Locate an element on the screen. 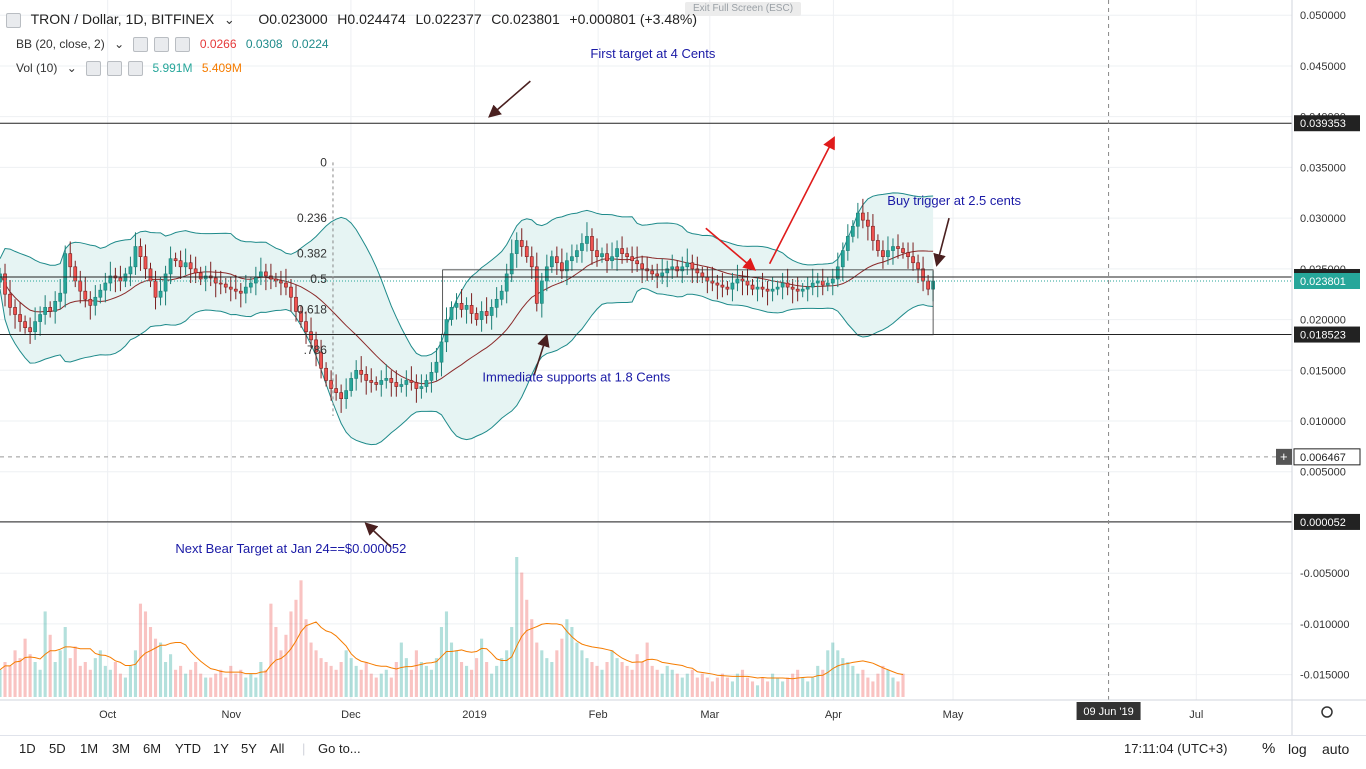 This screenshot has height=769, width=1366. range-ytd: YTD is located at coordinates (188, 748).